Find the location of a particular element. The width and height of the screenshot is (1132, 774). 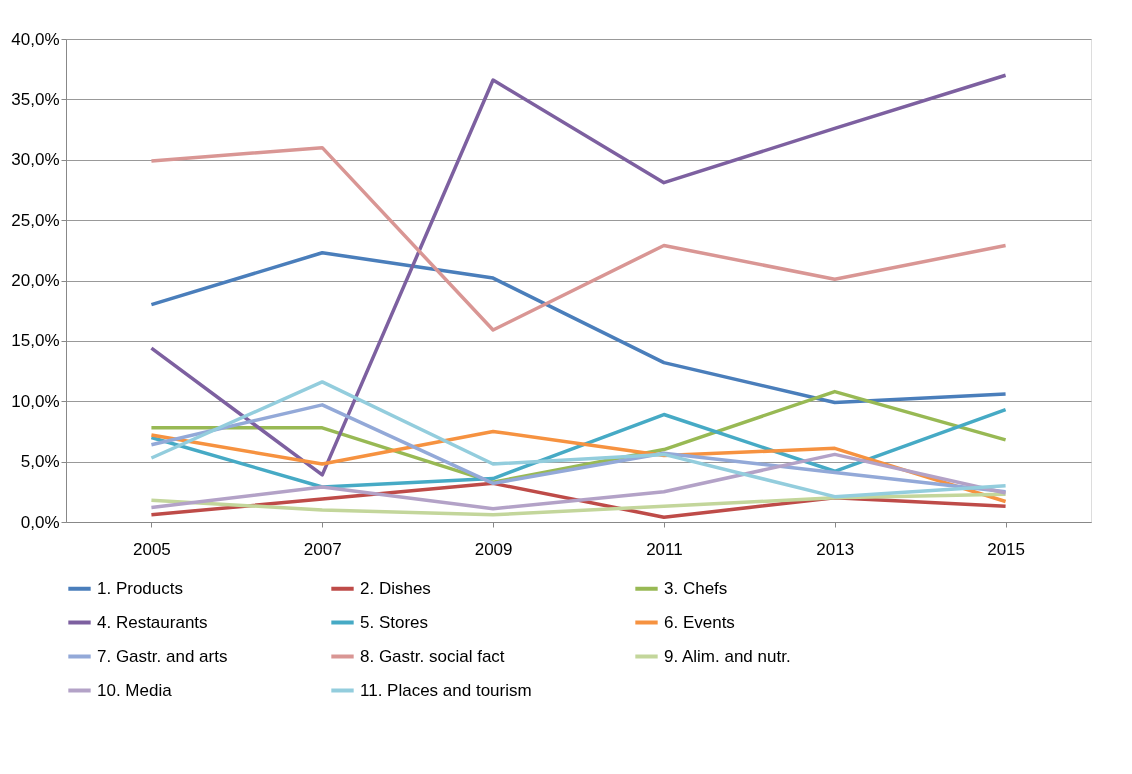

y-tick-label: 30,0% is located at coordinates (35, 160).